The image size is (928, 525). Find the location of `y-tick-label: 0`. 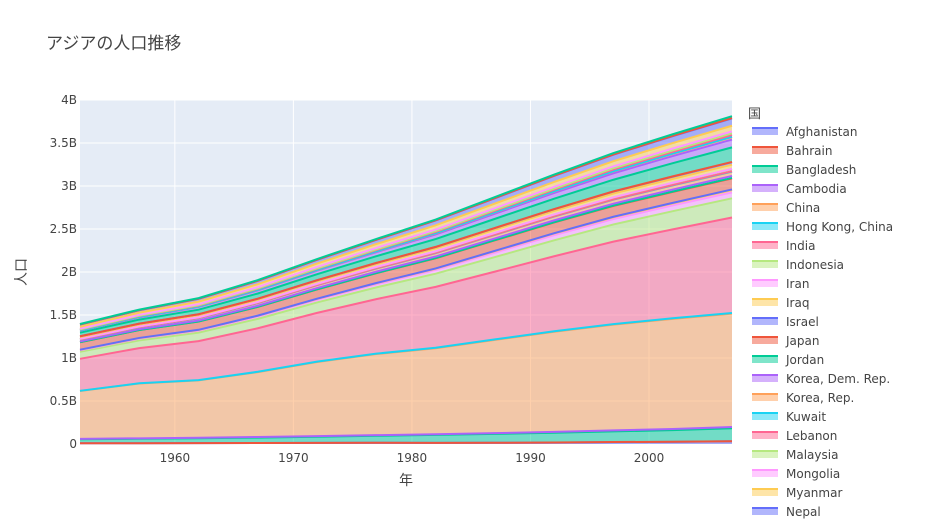

y-tick-label: 0 is located at coordinates (73, 444).